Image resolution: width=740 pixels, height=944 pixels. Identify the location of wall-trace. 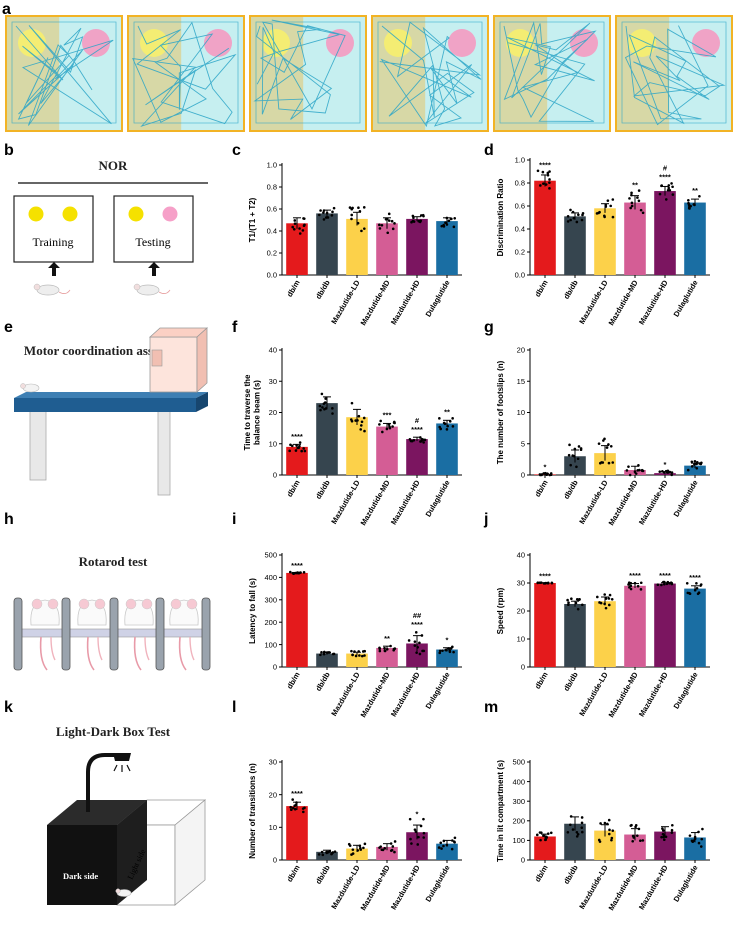
(186, 72).